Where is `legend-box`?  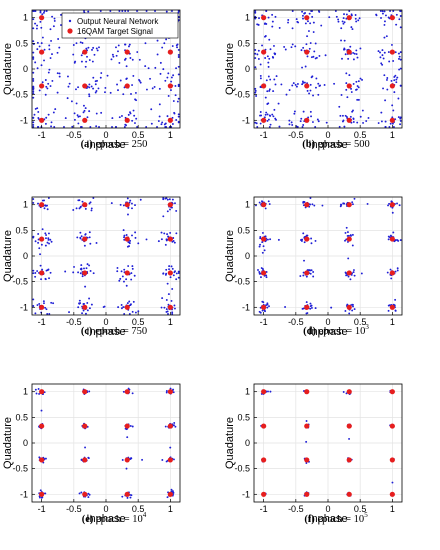
legend-box is located at coordinates (120, 25).